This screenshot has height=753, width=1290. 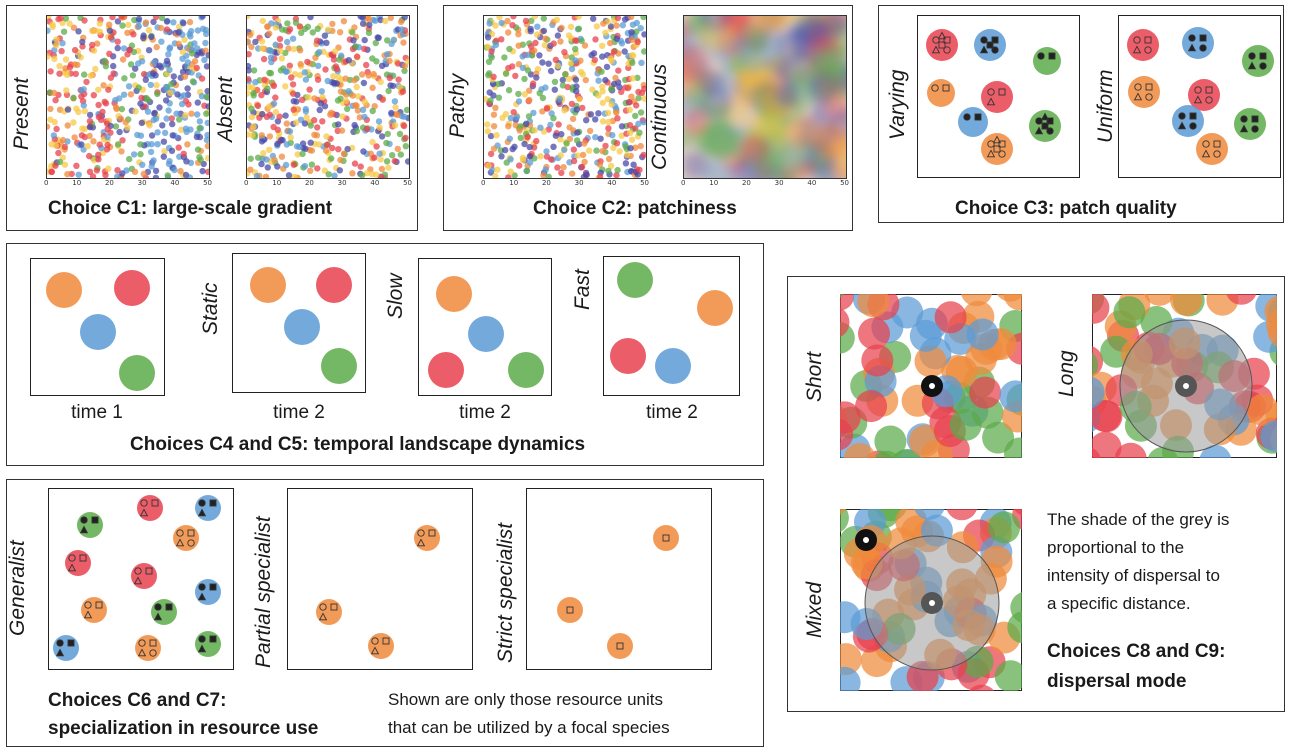 I want to click on c89-long-label: Long, so click(x=1066, y=373).